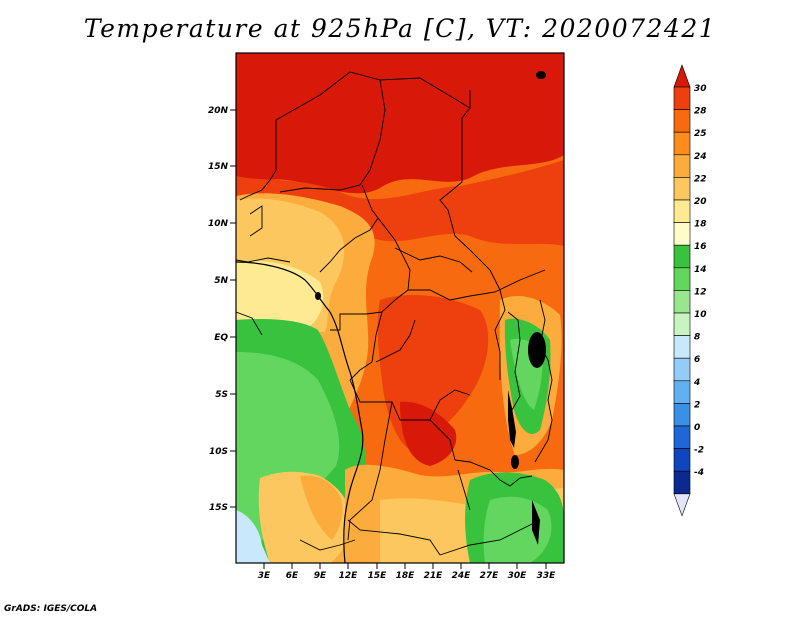  I want to click on colorbar-arrow-top, so click(682, 76).